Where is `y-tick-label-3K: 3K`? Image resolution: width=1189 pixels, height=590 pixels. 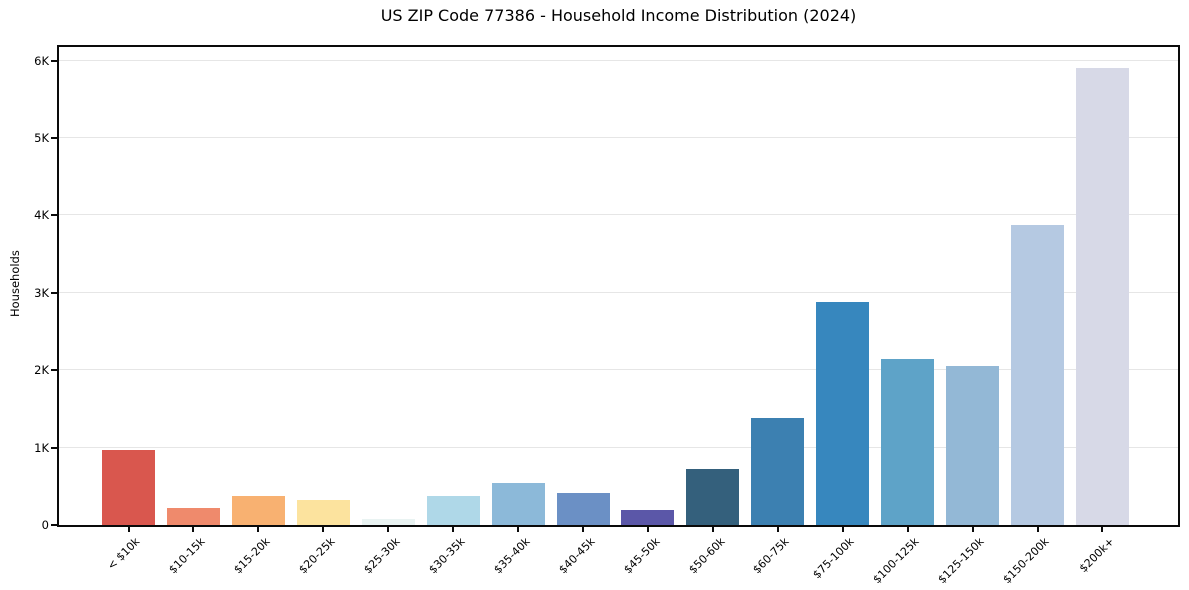
y-tick-label-3K: 3K is located at coordinates (41, 292).